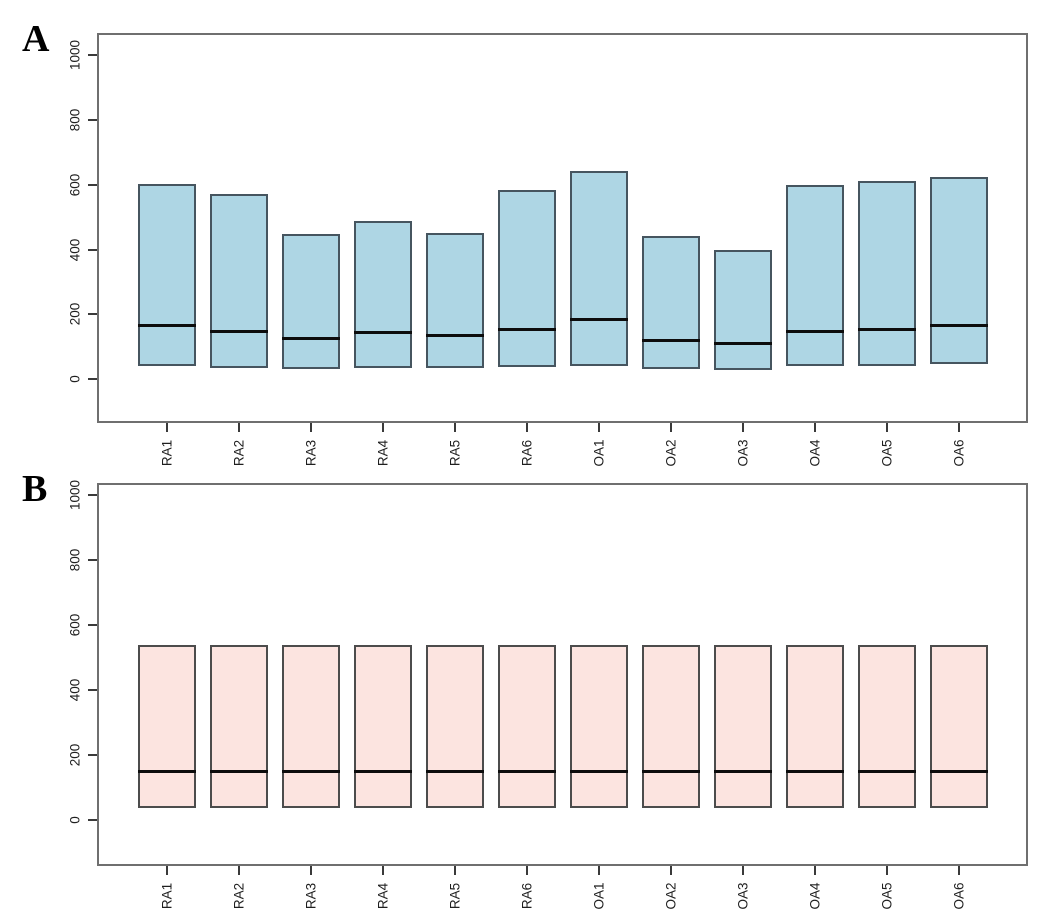  I want to click on x-tick-label: OA1, so click(599, 453).